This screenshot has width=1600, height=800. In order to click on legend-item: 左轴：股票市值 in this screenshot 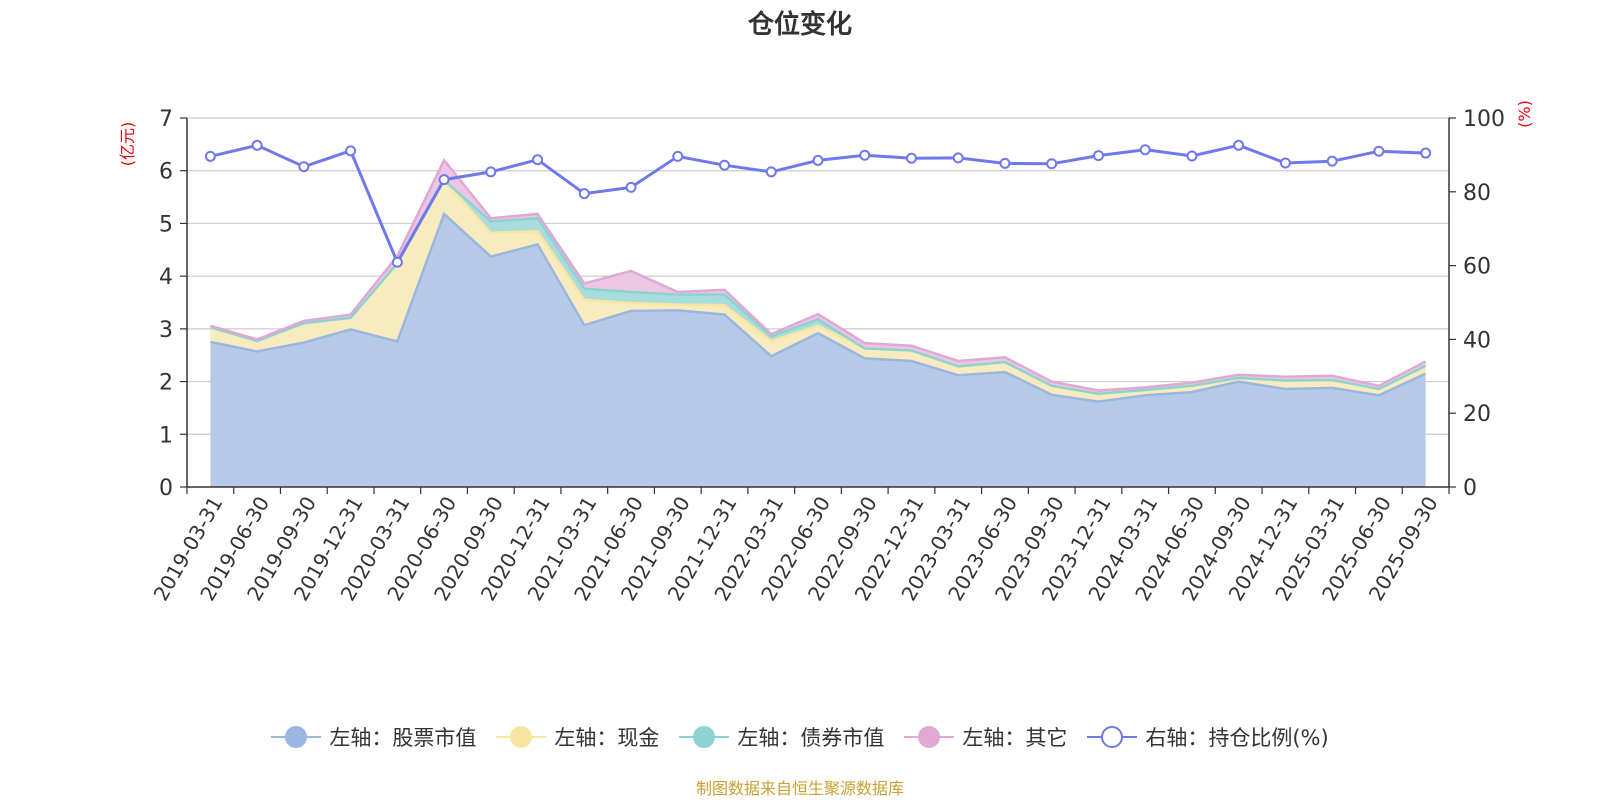, I will do `click(373, 737)`.